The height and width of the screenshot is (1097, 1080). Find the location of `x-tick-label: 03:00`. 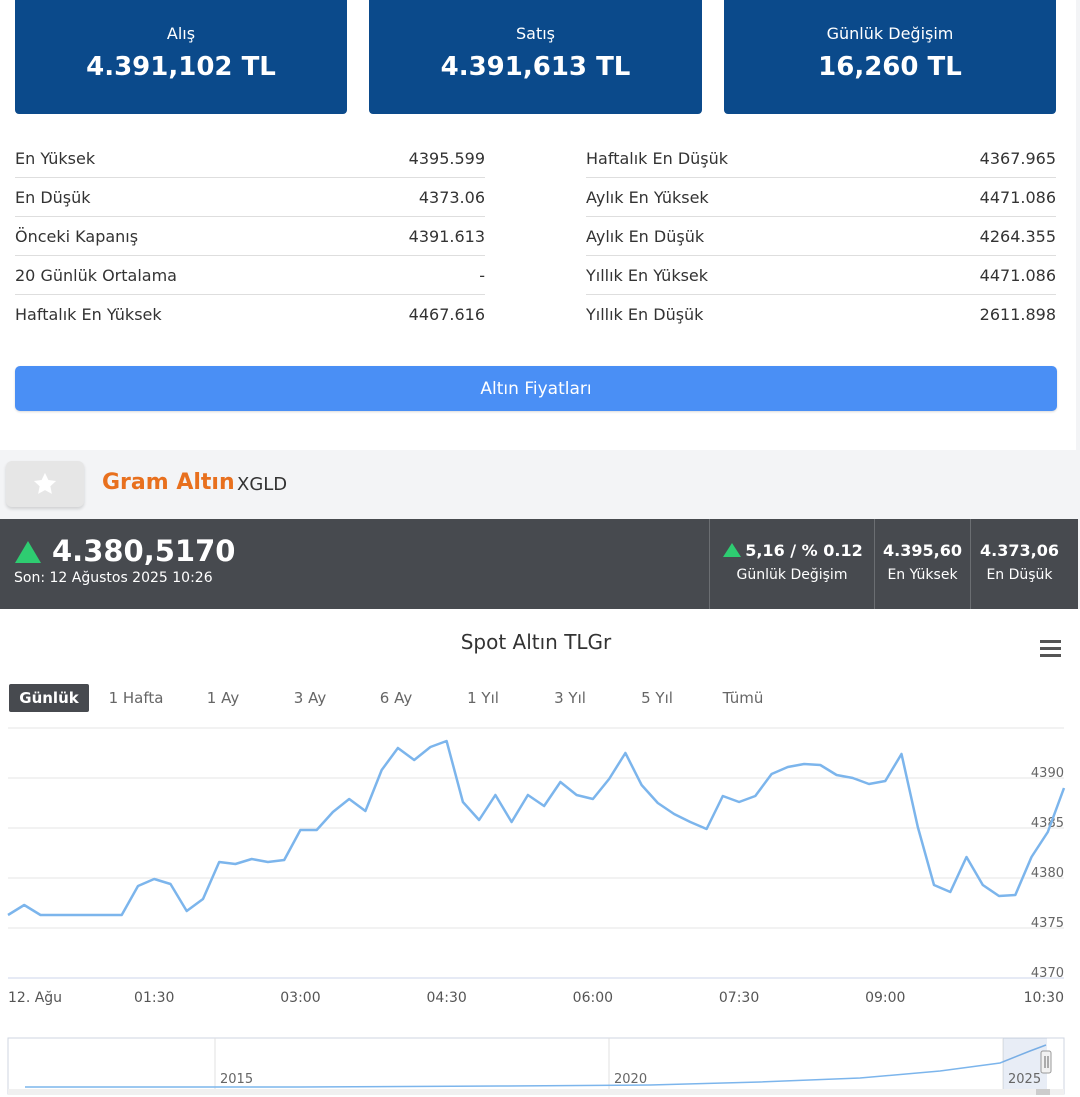

x-tick-label: 03:00 is located at coordinates (300, 998).